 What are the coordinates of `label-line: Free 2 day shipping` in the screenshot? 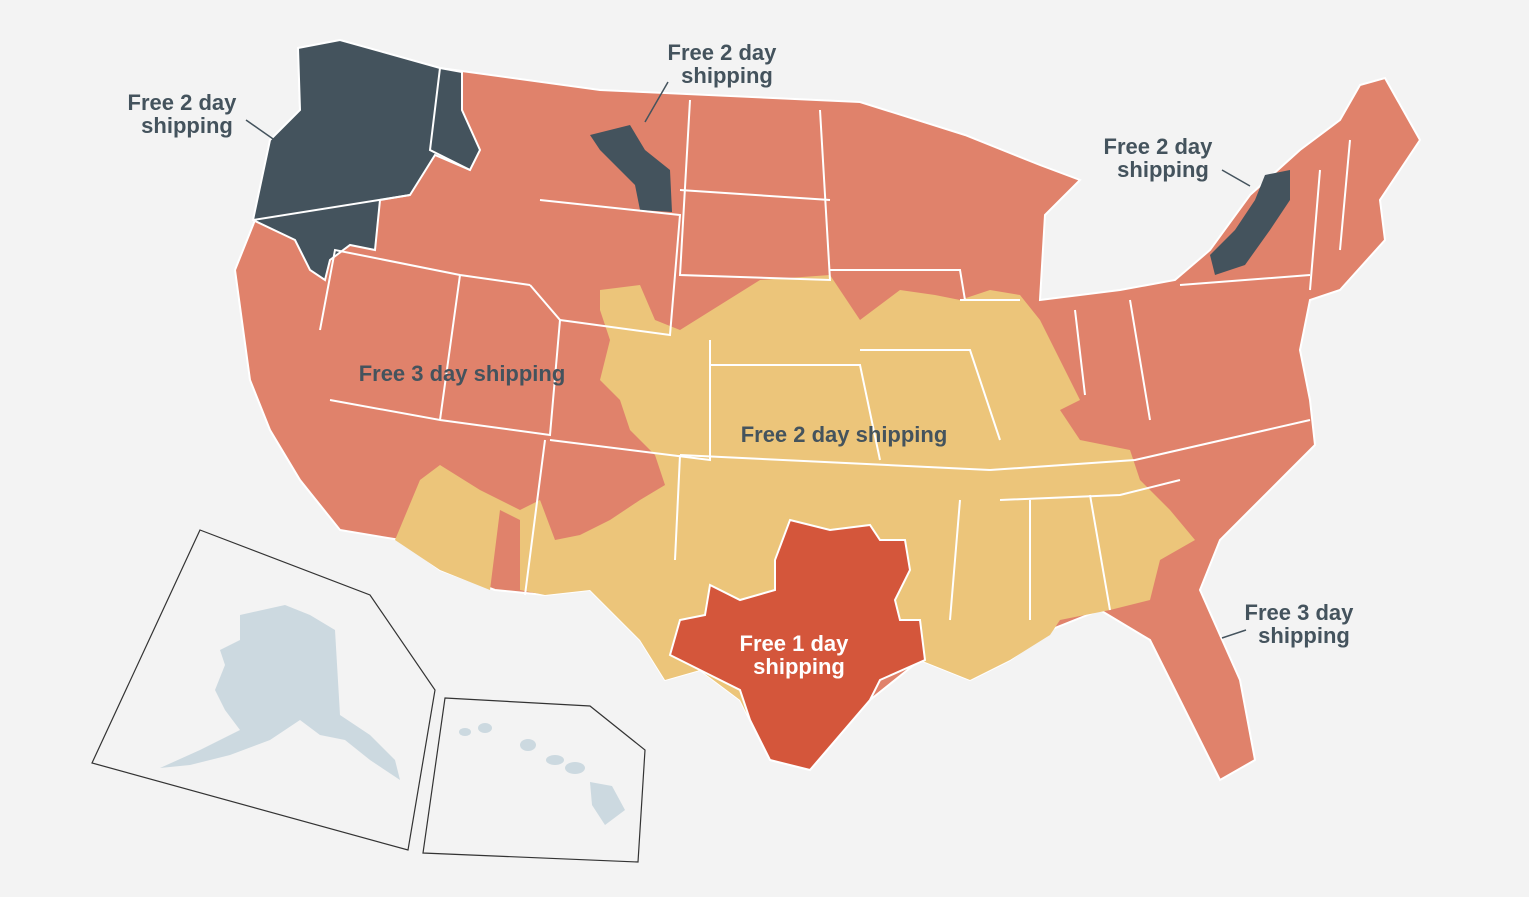 It's located at (844, 434).